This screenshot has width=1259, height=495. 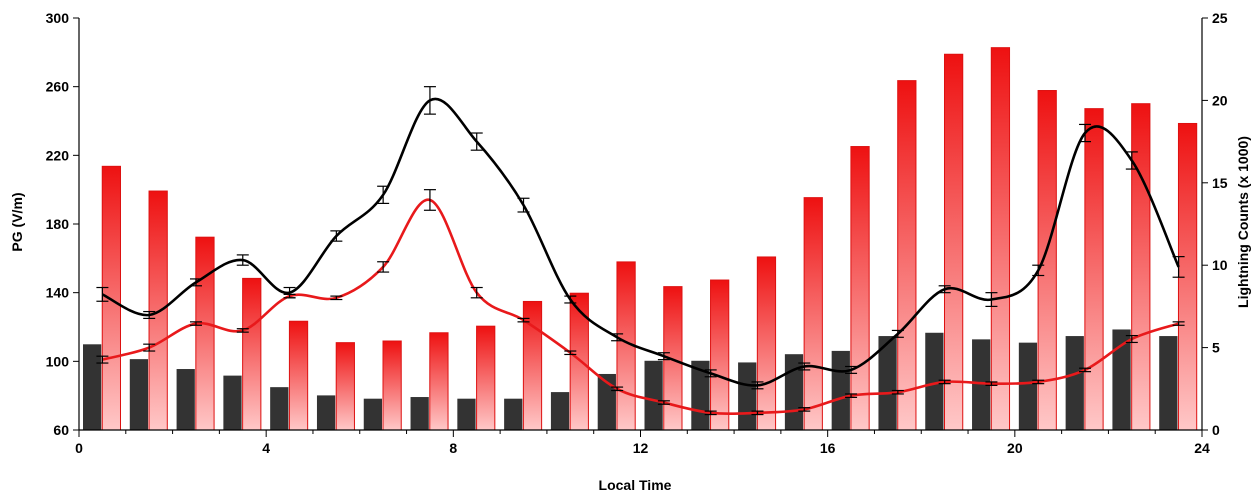 What do you see at coordinates (17, 221) in the screenshot?
I see `y-axis-title: PG (V/m)` at bounding box center [17, 221].